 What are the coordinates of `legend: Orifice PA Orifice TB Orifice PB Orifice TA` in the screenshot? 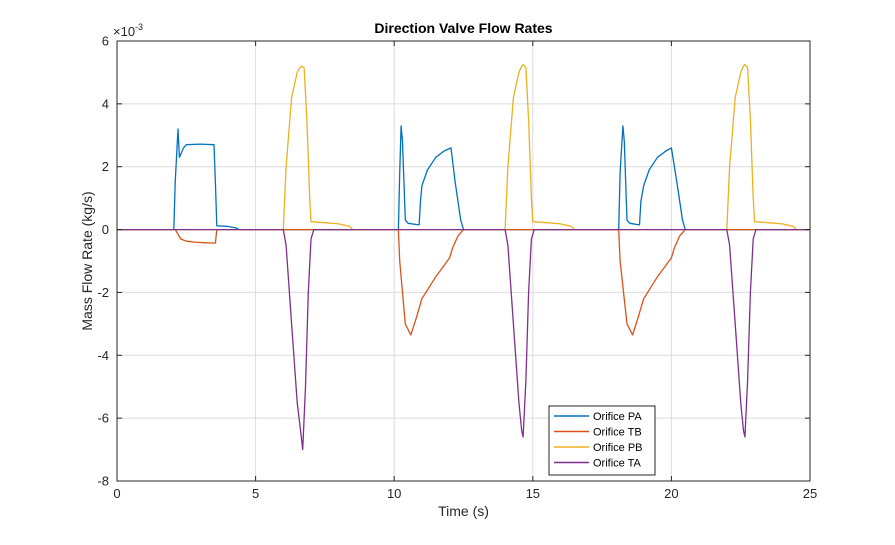 It's located at (602, 440).